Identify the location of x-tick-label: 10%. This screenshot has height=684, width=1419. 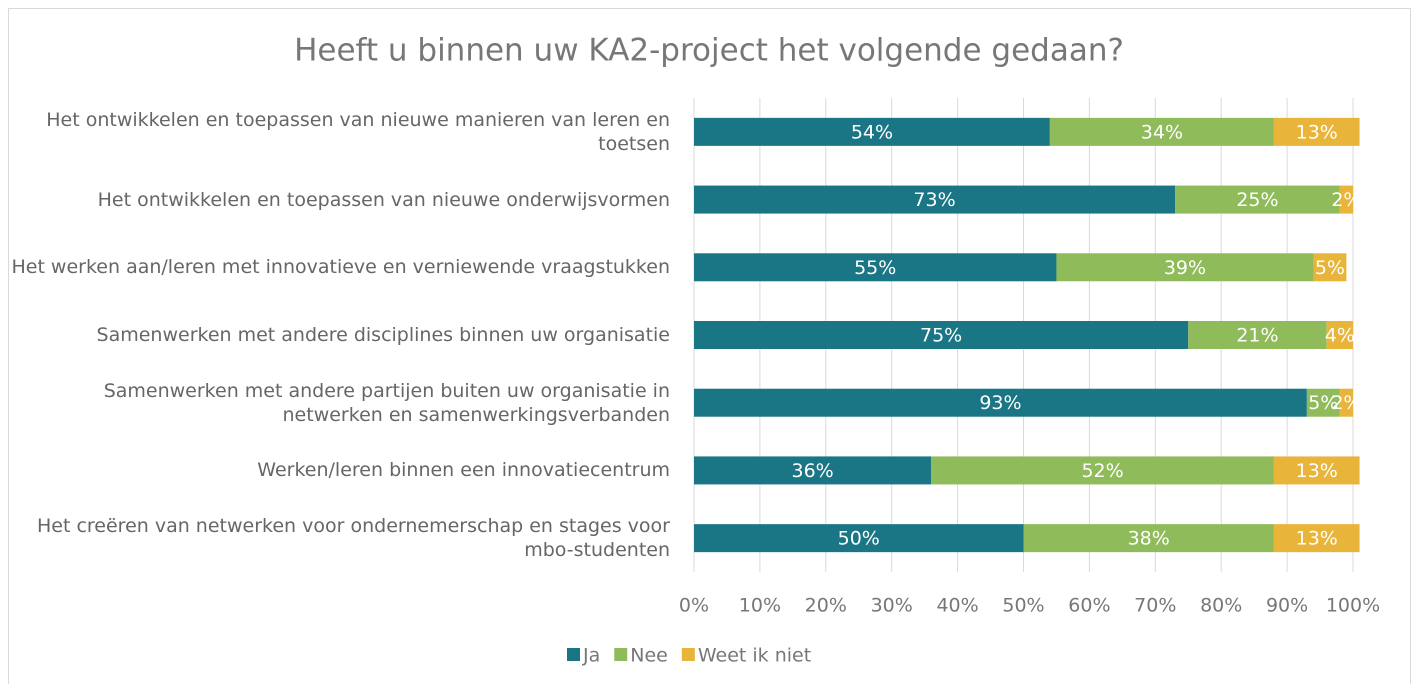
(760, 606).